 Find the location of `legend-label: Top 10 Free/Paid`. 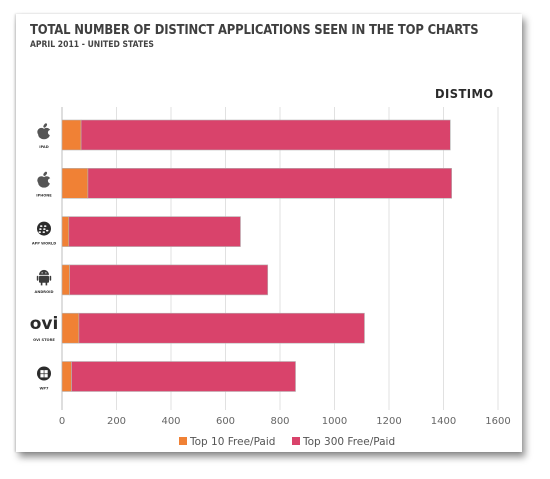

legend-label: Top 10 Free/Paid is located at coordinates (232, 442).